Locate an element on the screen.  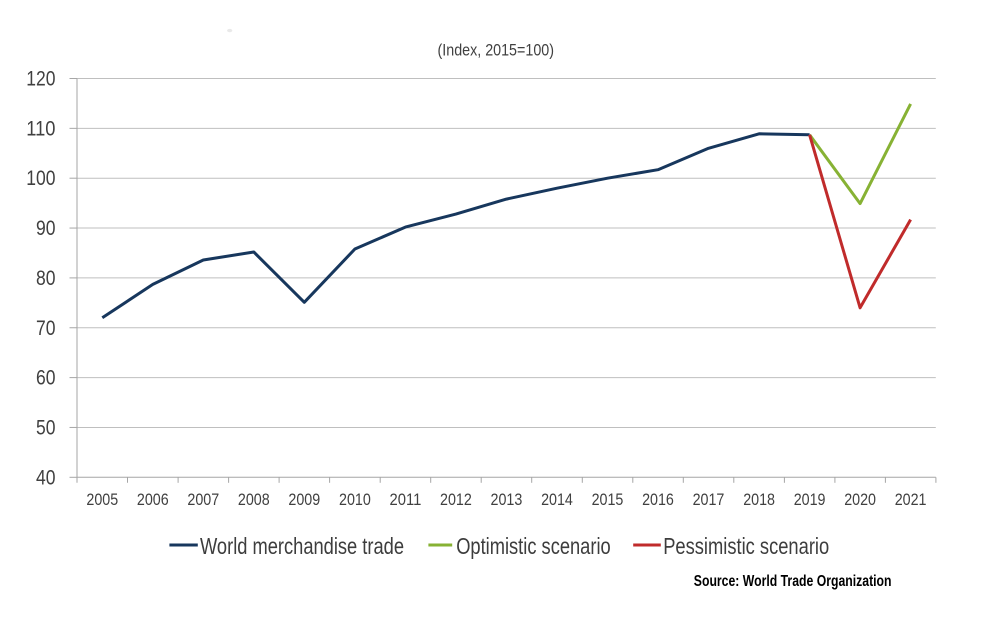
svg-text: 2007 is located at coordinates (203, 499).